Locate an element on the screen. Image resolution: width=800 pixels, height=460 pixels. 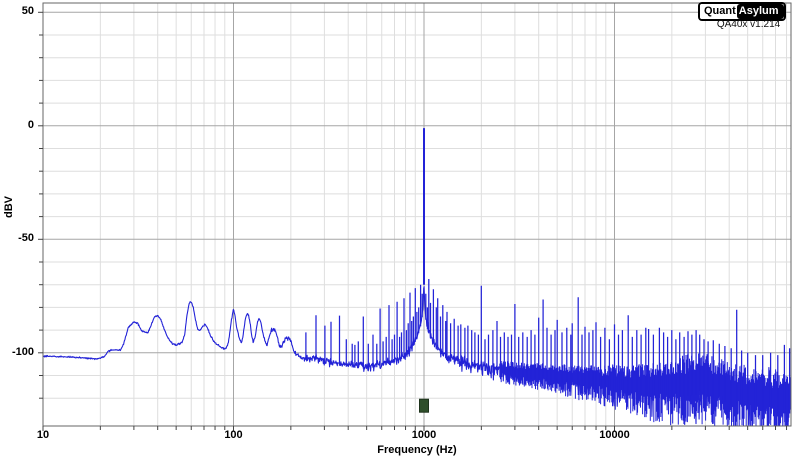
y-axis-tick-label: 50 is located at coordinates (27, 11).